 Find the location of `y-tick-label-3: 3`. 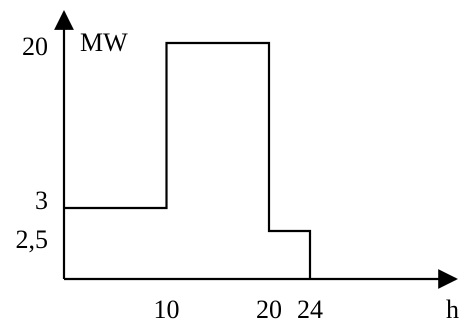

y-tick-label-3: 3 is located at coordinates (41, 200).